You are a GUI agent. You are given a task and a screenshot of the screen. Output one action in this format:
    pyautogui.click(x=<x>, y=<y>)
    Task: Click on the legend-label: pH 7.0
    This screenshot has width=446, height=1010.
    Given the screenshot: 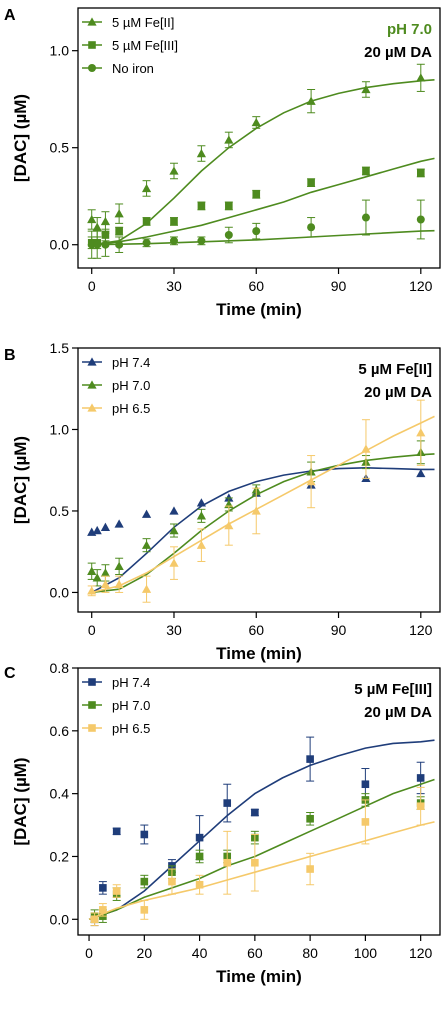 What is the action you would take?
    pyautogui.click(x=131, y=385)
    